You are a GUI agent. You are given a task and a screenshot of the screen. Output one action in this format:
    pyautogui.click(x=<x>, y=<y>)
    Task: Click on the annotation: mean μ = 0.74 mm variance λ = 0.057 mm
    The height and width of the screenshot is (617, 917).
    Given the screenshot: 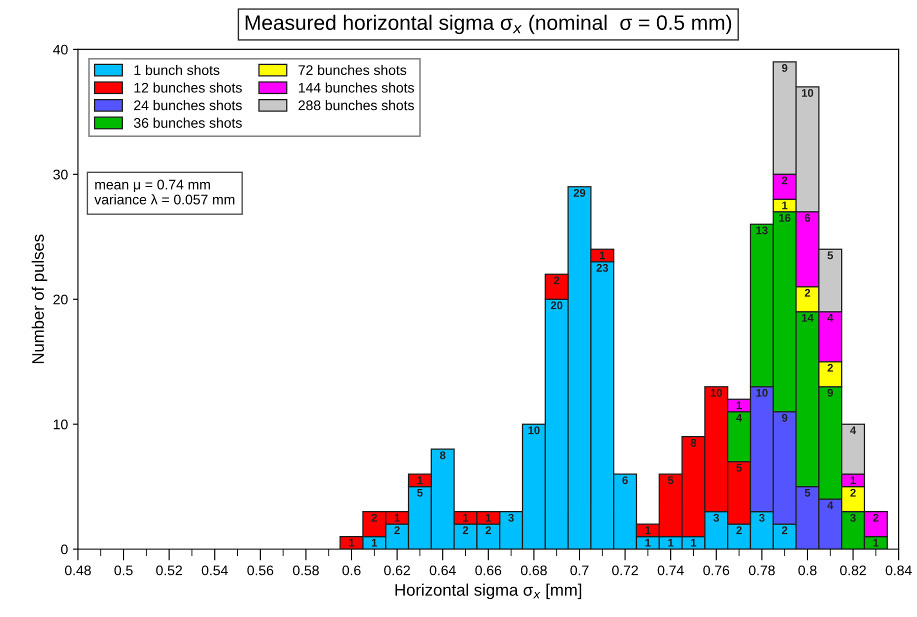 What is the action you would take?
    pyautogui.click(x=164, y=192)
    